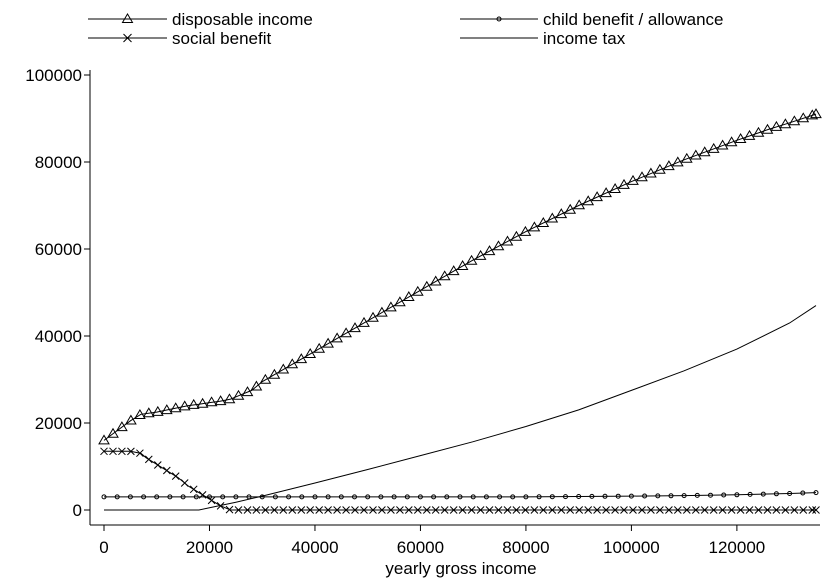 Image resolution: width=822 pixels, height=578 pixels. I want to click on y-tick-label: 60000, so click(58, 249).